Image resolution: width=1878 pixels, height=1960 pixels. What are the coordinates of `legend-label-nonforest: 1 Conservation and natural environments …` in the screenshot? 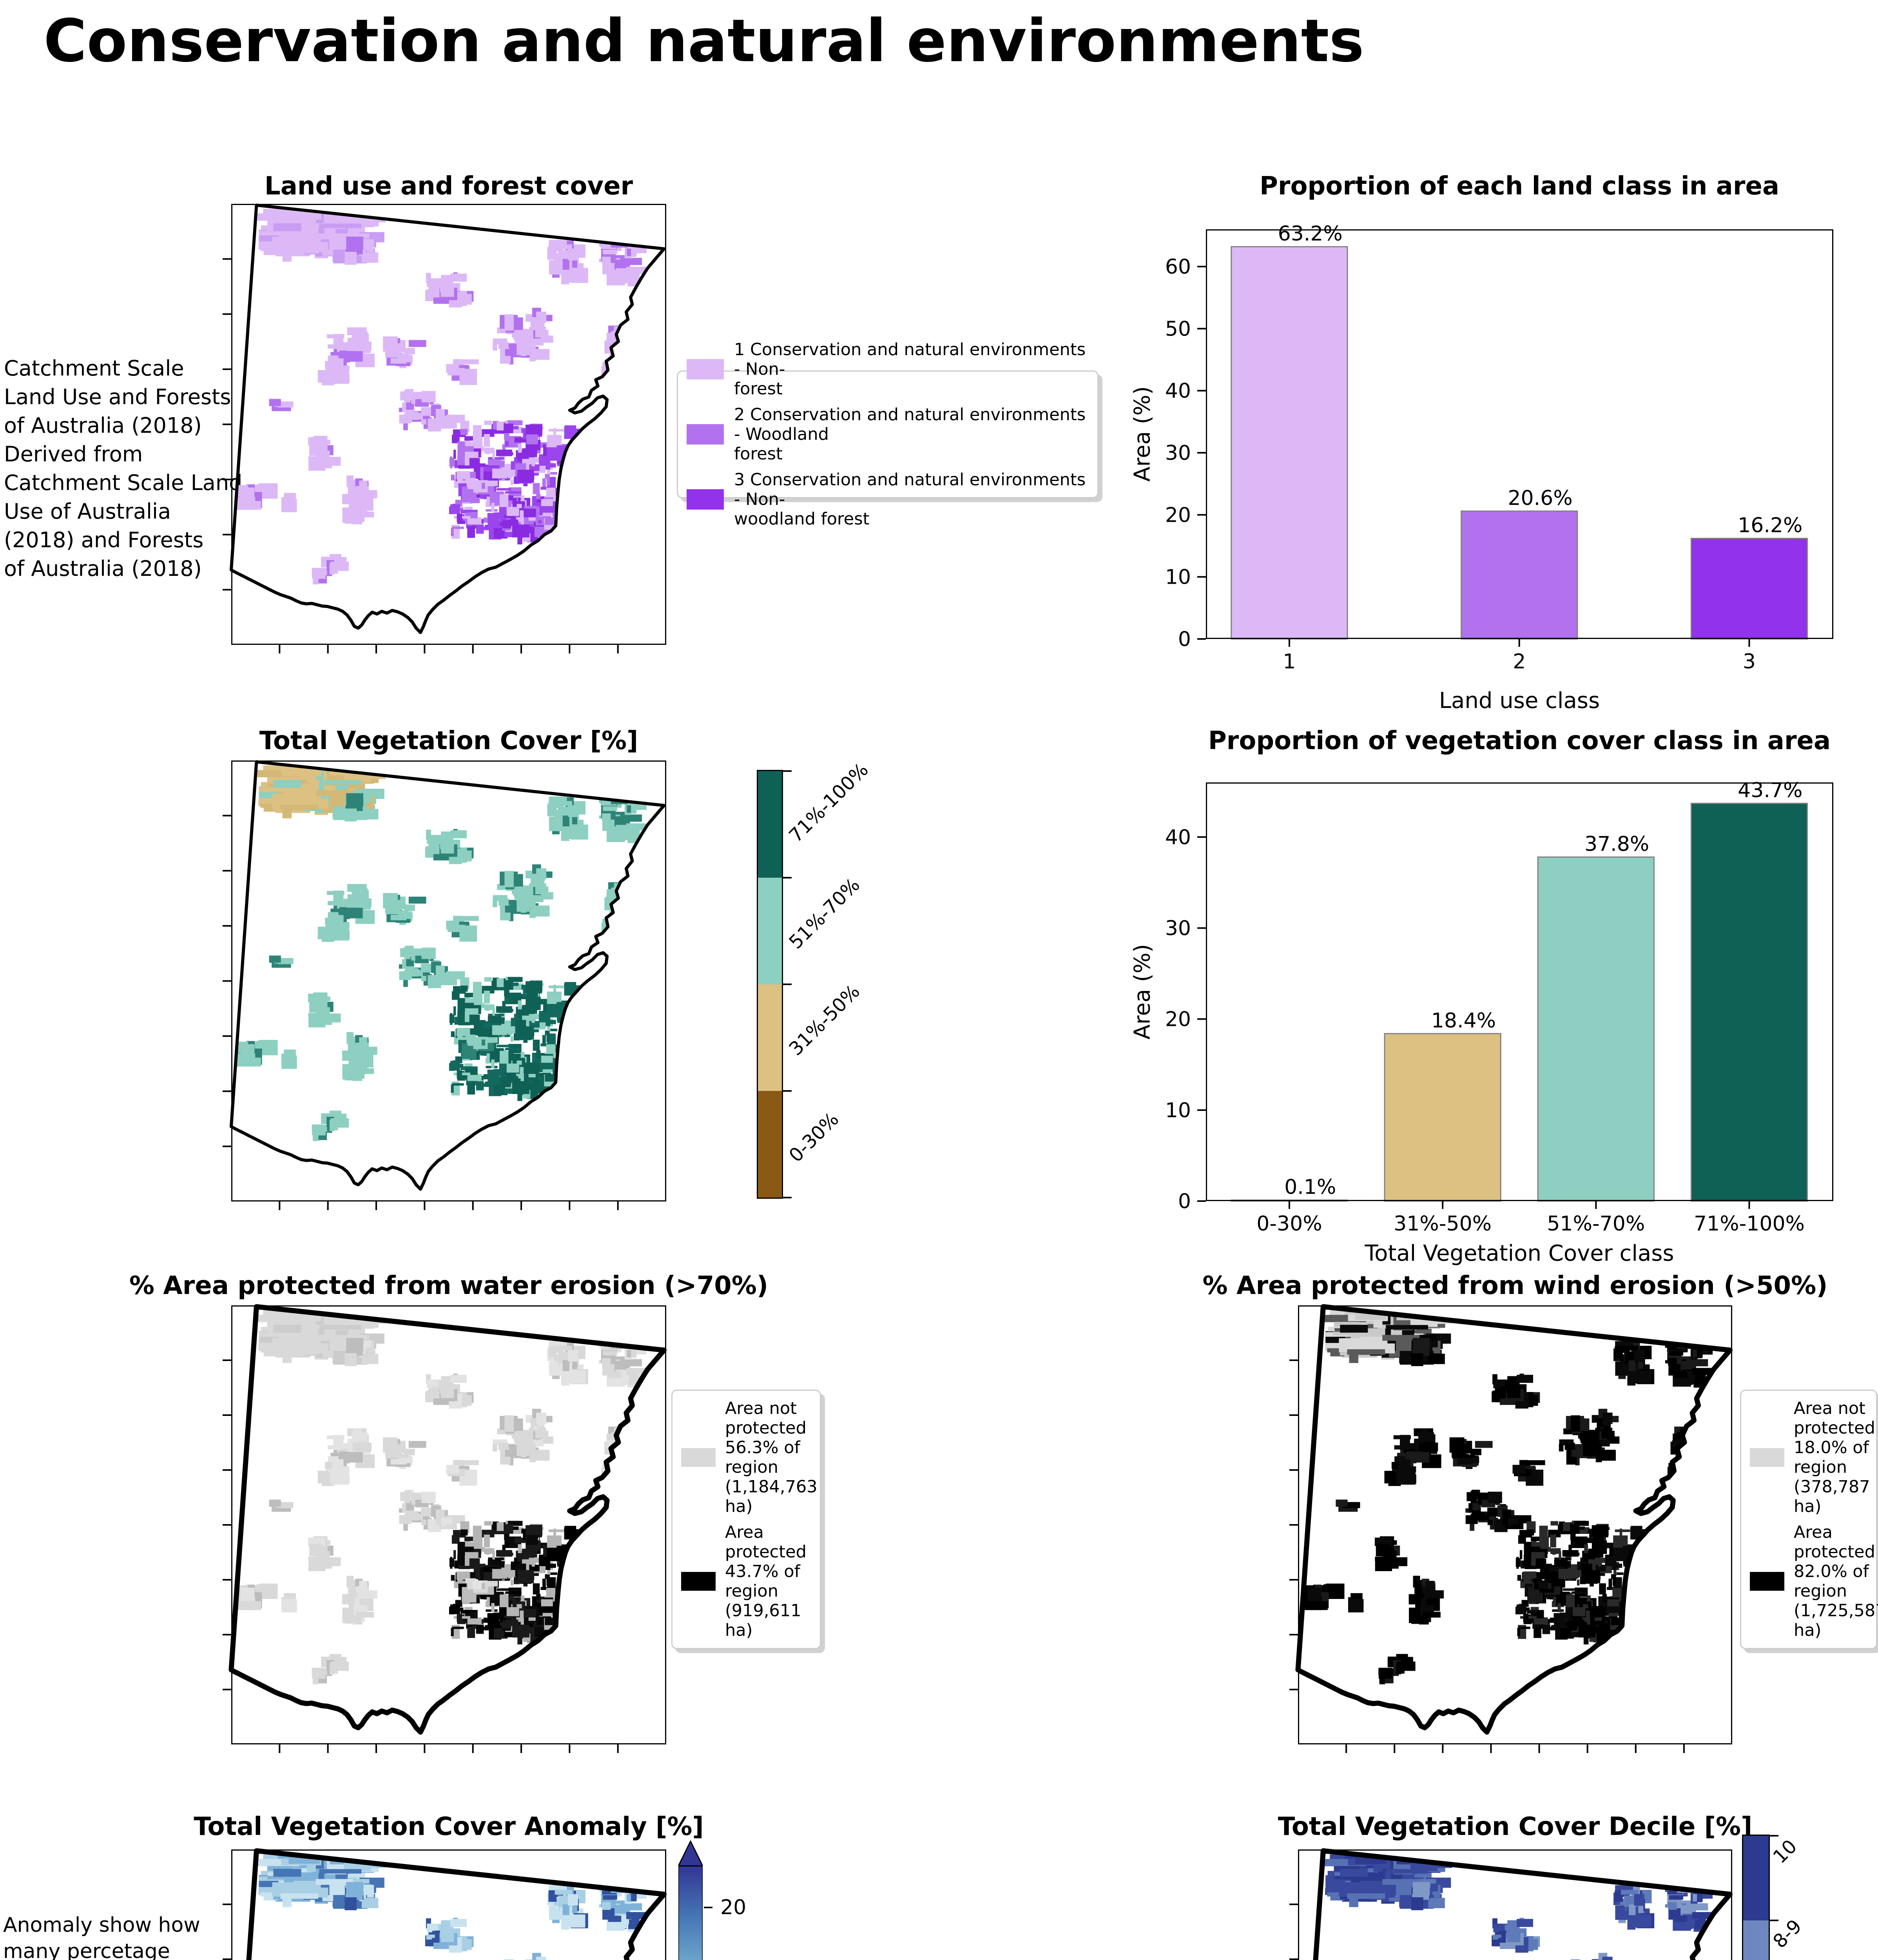 It's located at (910, 369).